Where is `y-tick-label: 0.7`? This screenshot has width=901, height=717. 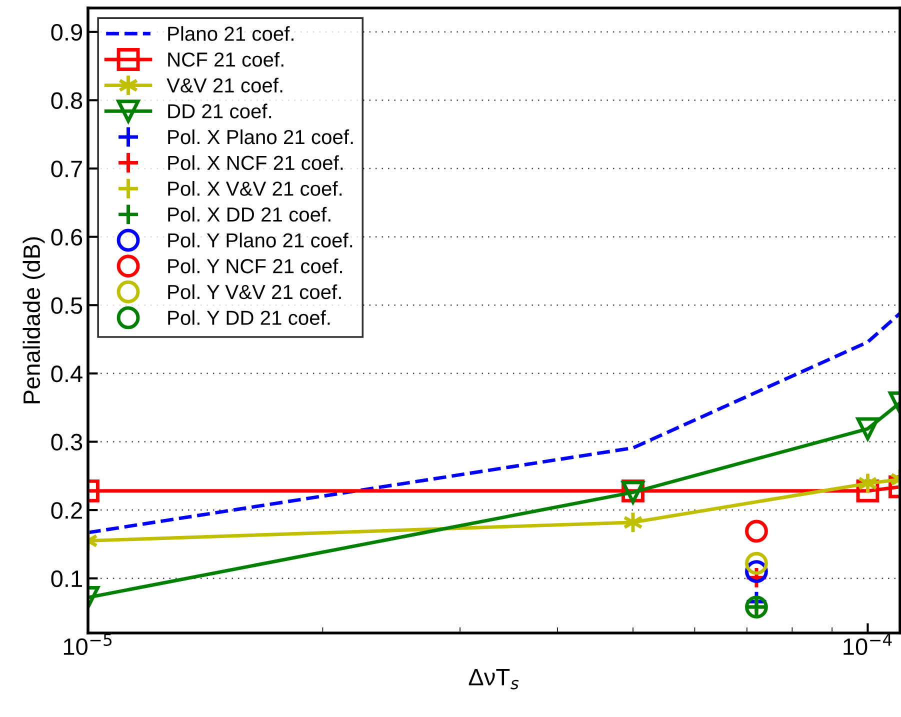 y-tick-label: 0.7 is located at coordinates (66, 169).